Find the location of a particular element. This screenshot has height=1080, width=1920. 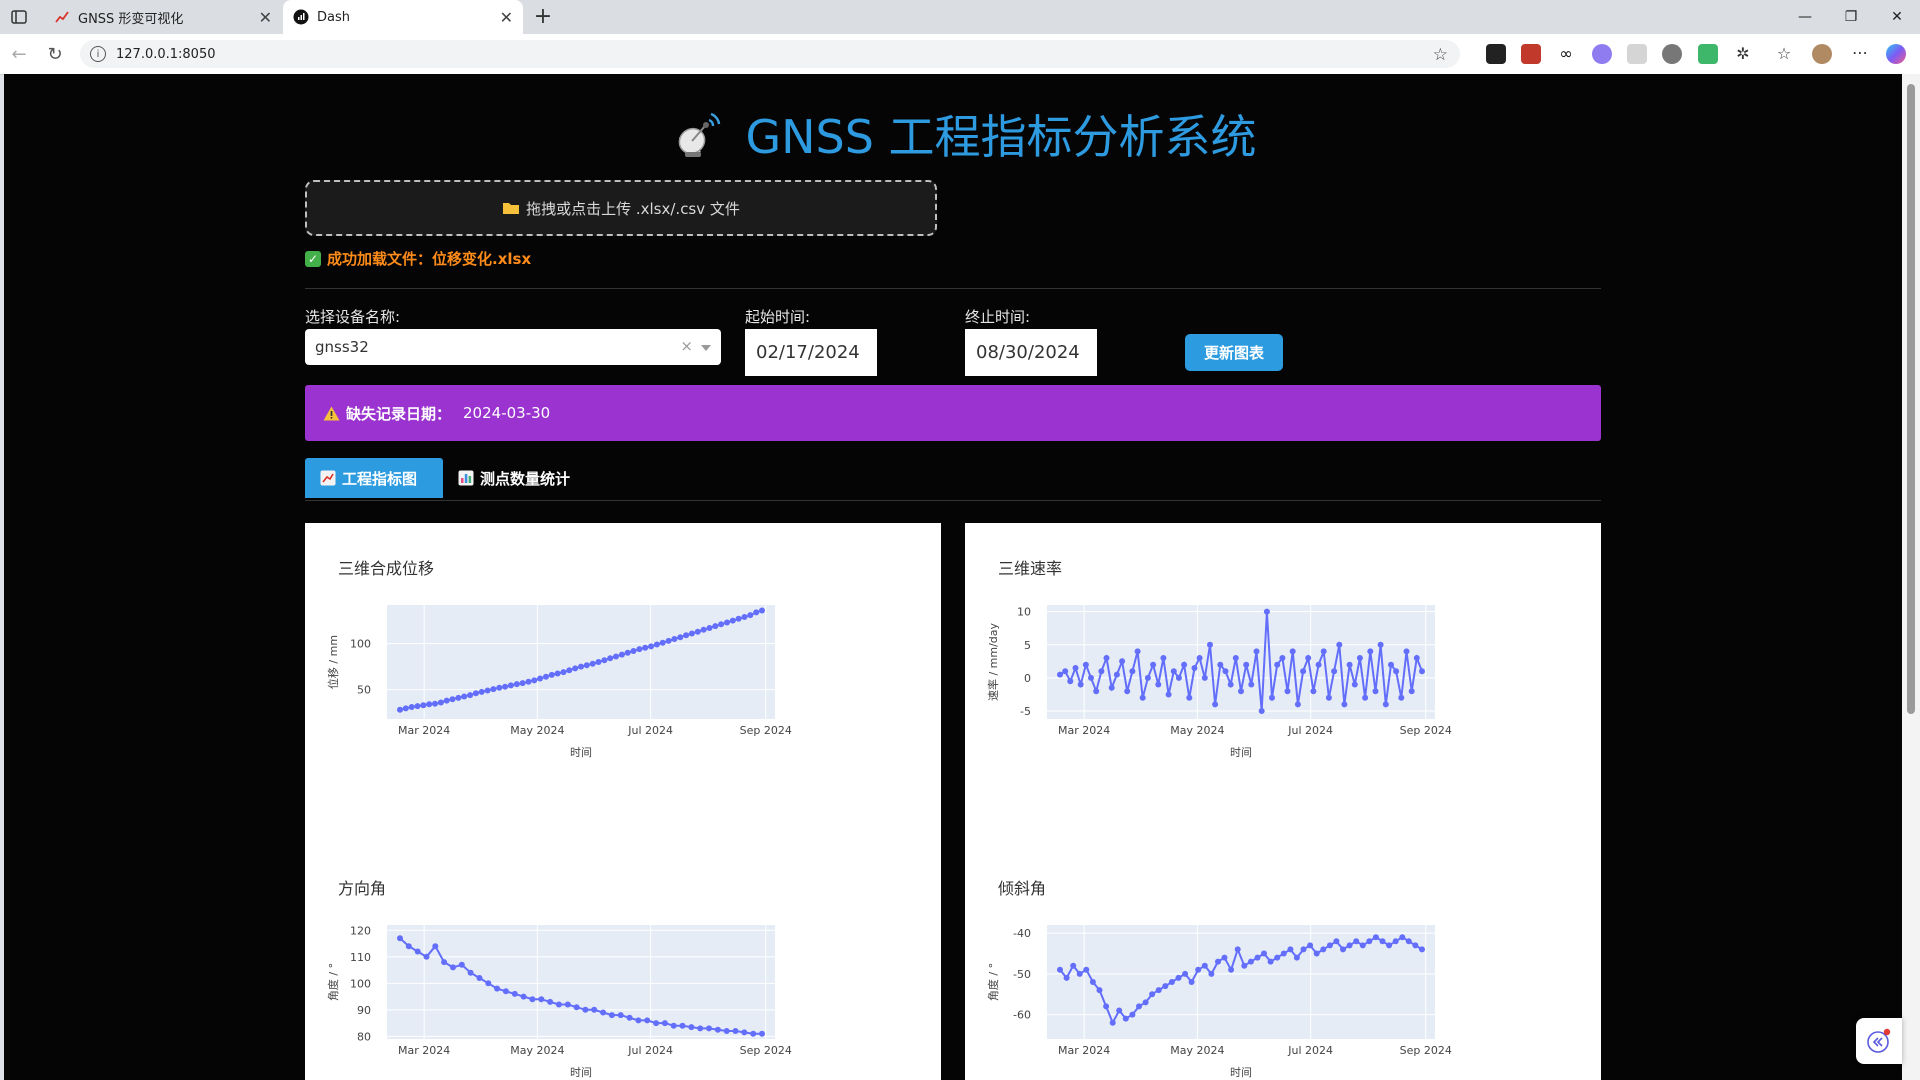

extension-badge-icon is located at coordinates (1672, 54).